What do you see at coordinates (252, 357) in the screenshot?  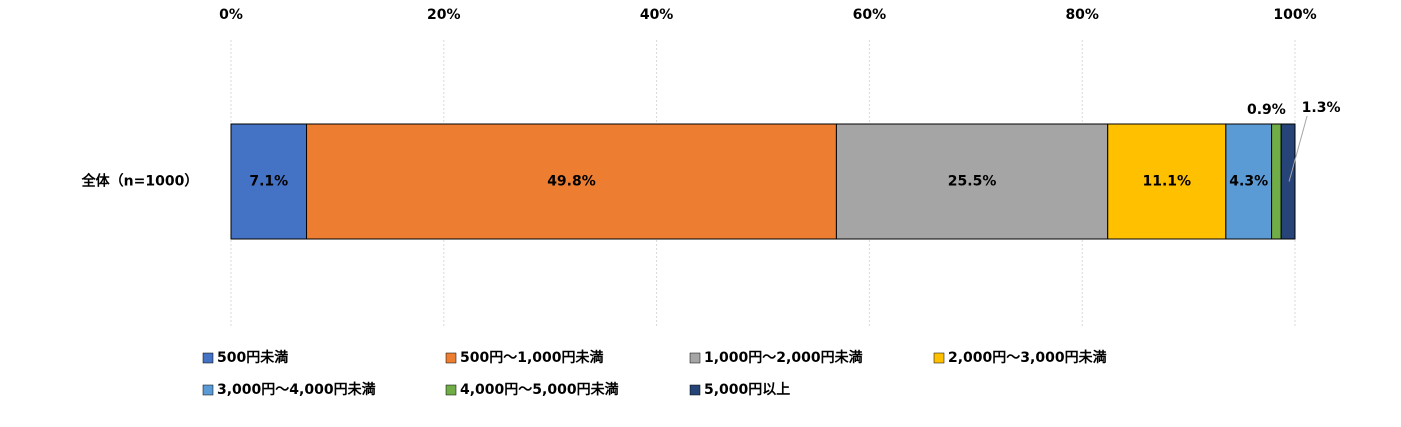 I see `legend-label: 500円未満` at bounding box center [252, 357].